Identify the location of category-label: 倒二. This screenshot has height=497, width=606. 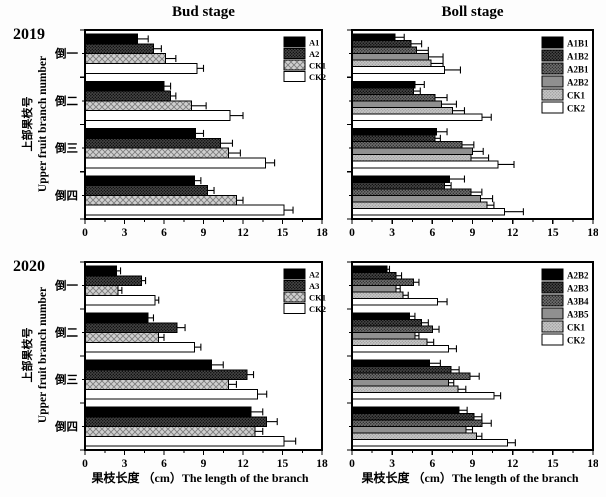
(66, 101).